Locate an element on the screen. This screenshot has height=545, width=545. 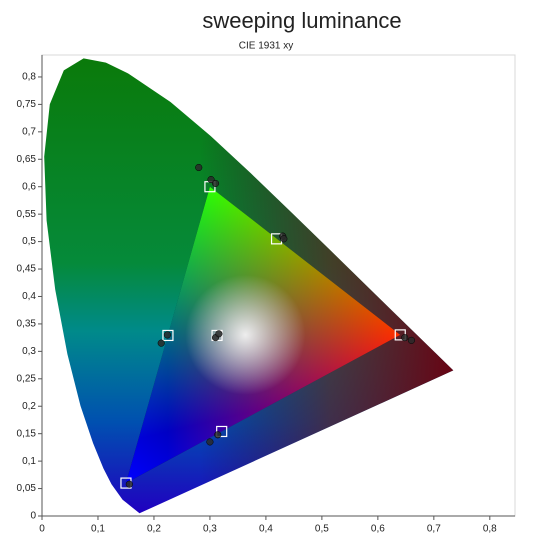
y-tick-label: 0,15 is located at coordinates (27, 433).